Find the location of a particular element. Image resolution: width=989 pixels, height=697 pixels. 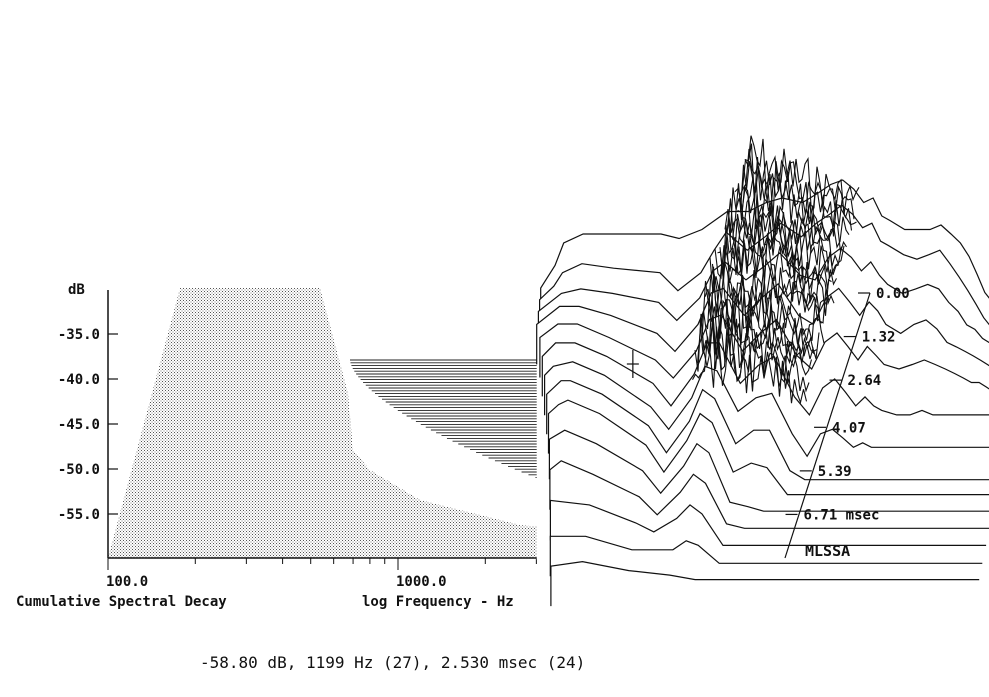

y-axis-label: dB is located at coordinates (76, 290).